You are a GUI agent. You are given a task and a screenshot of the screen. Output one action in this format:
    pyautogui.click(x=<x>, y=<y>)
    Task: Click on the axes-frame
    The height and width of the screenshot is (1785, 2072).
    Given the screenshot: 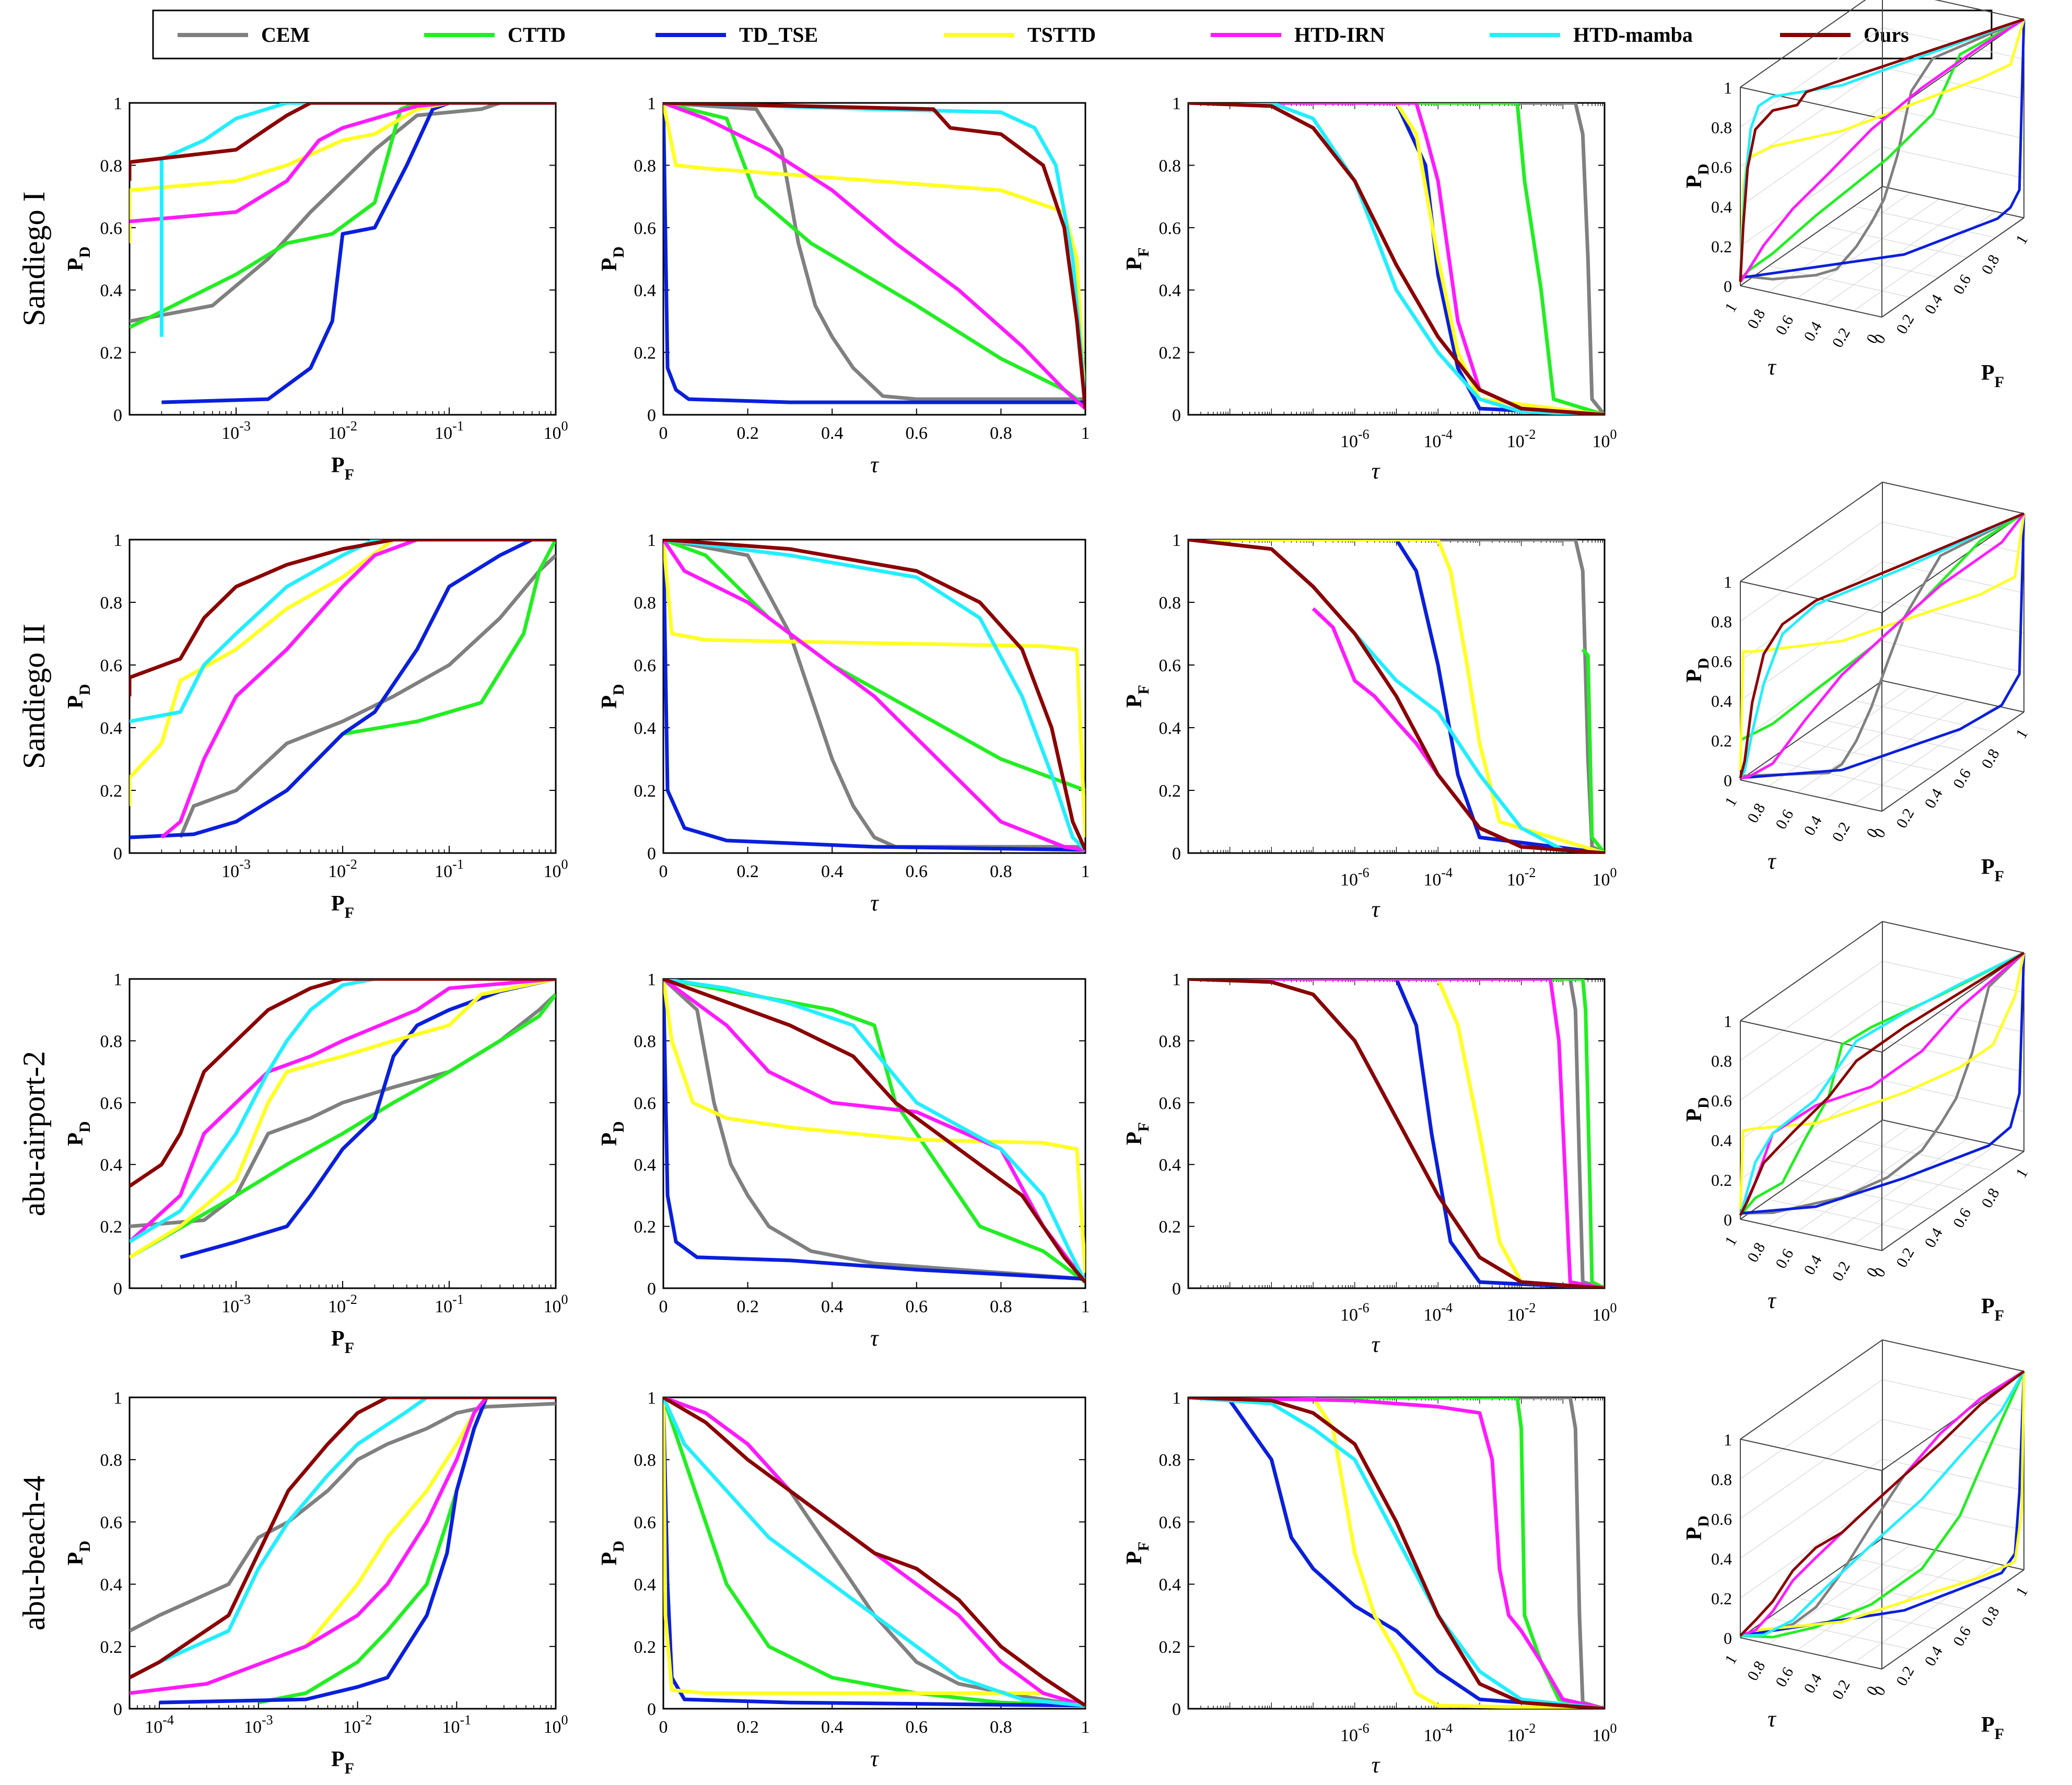 What is the action you would take?
    pyautogui.click(x=1397, y=1133)
    